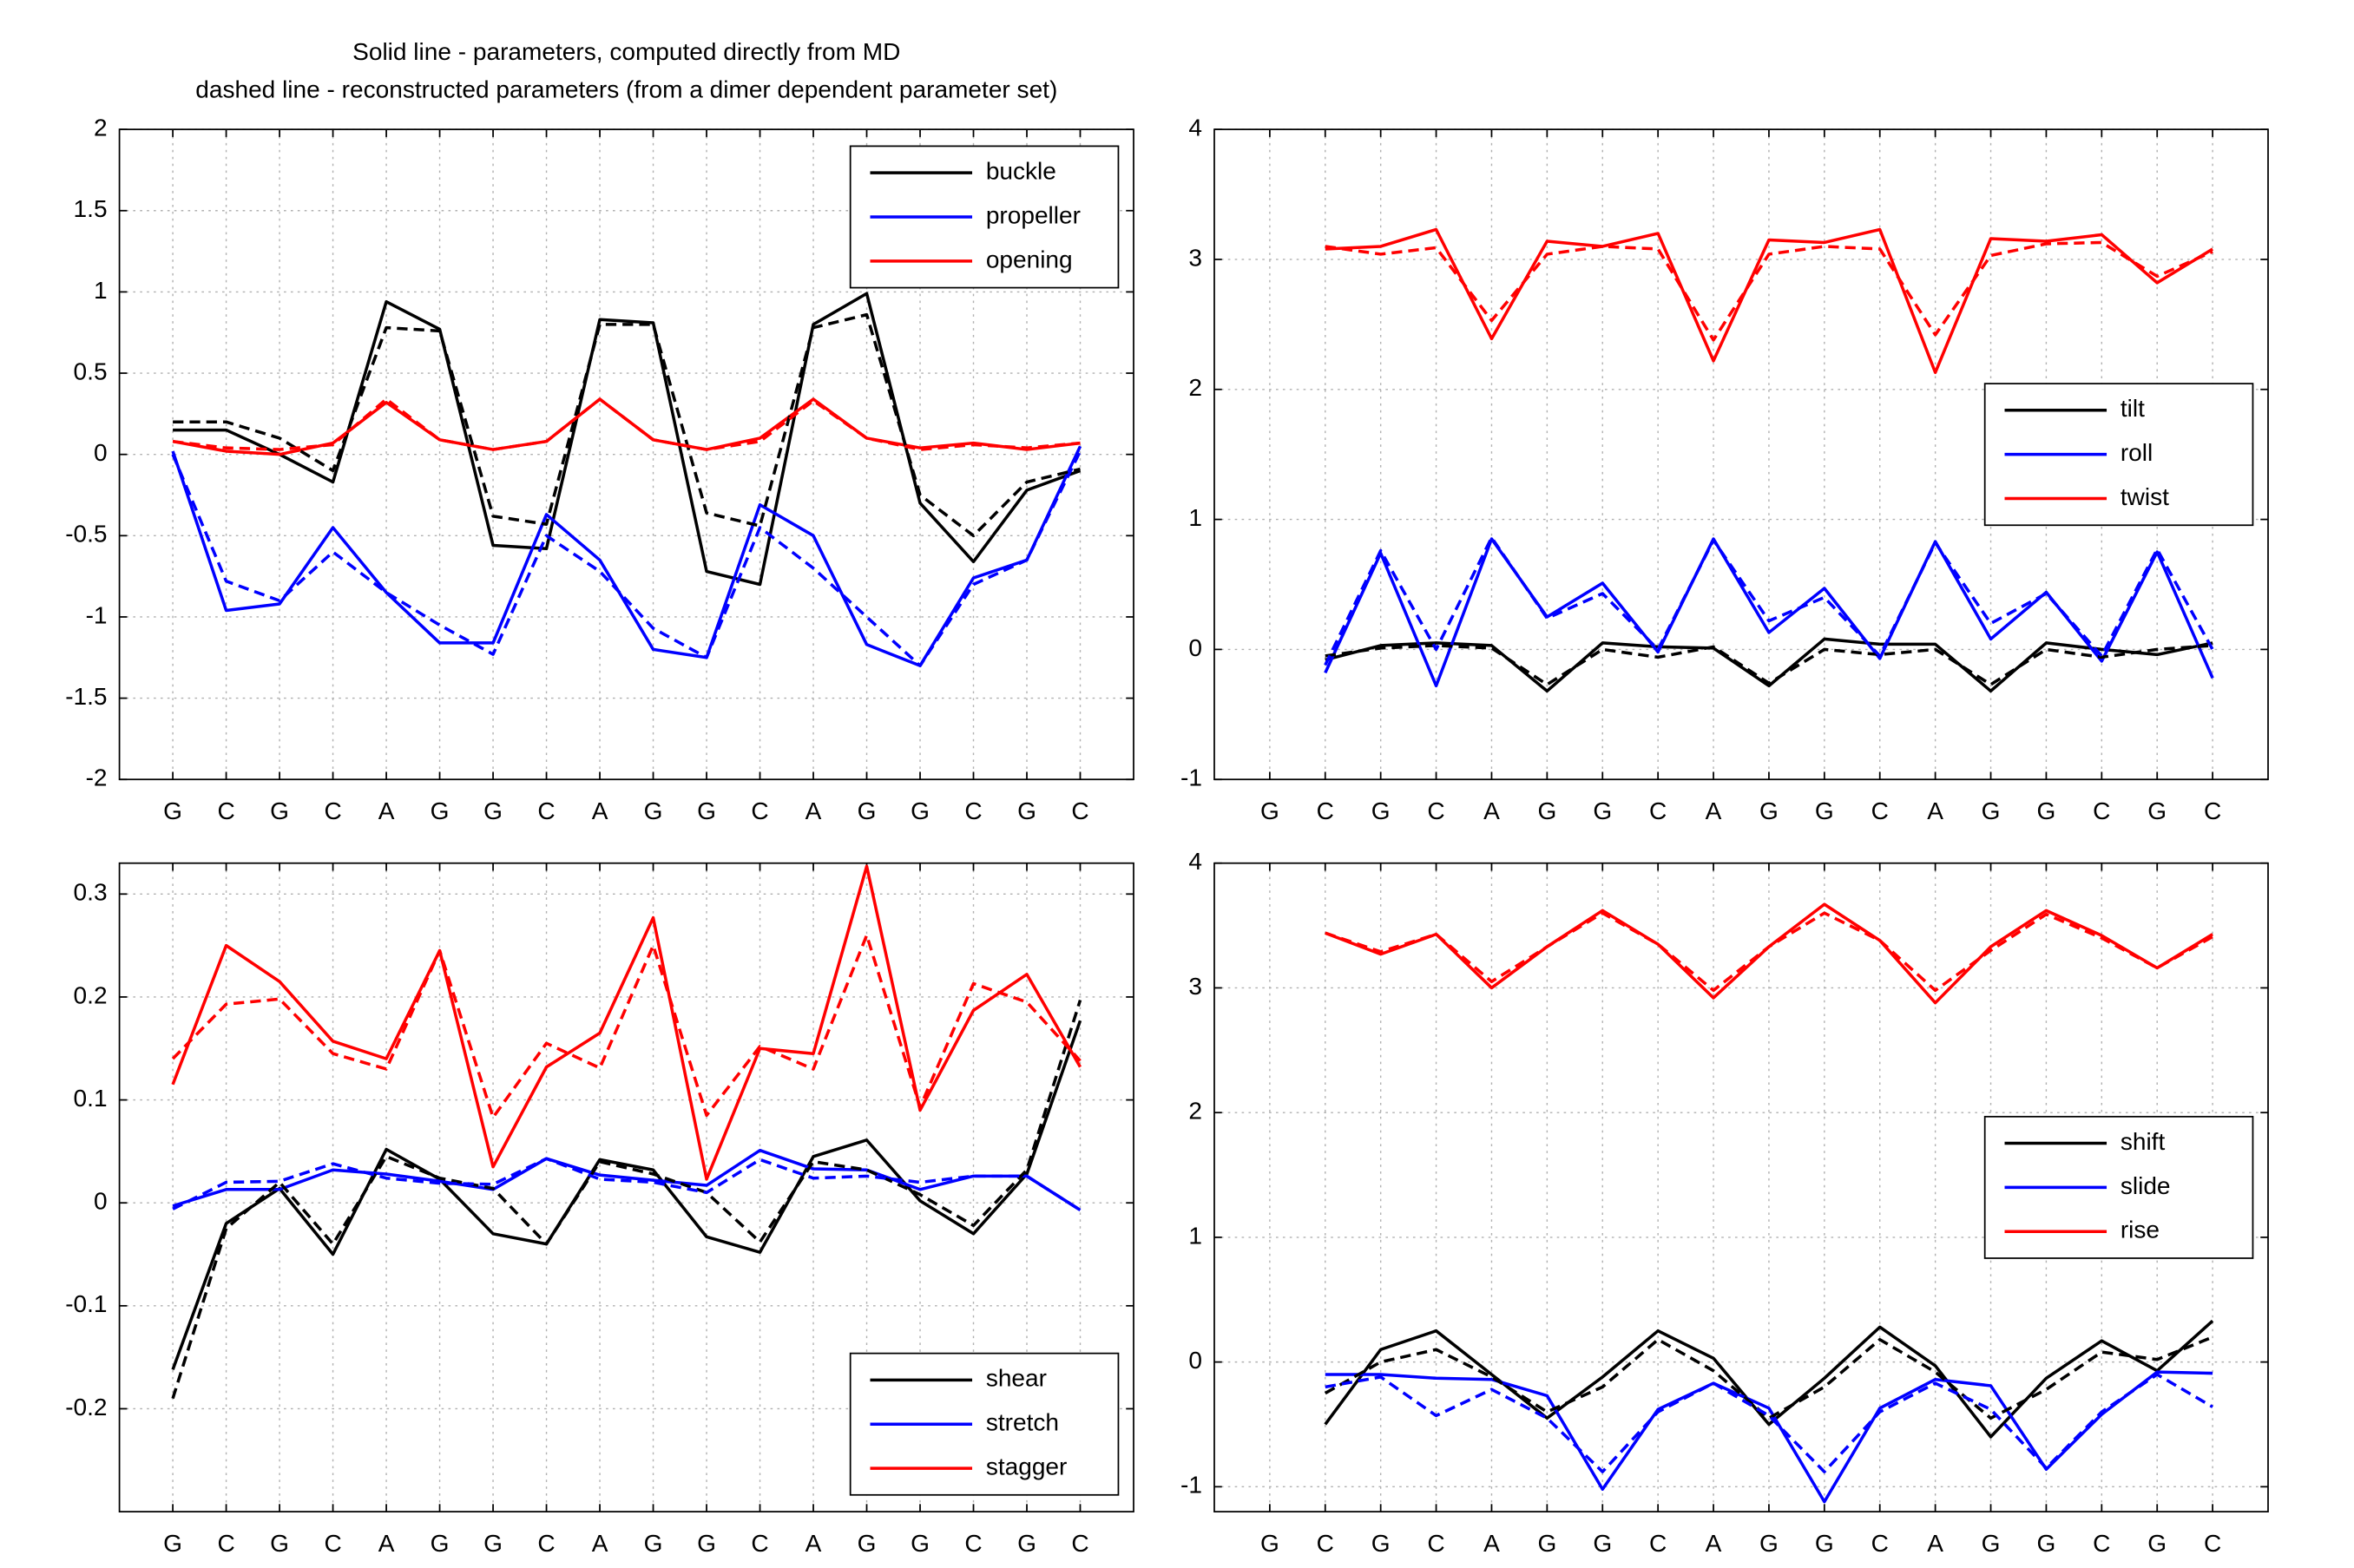 The height and width of the screenshot is (1568, 2354). What do you see at coordinates (2140, 1230) in the screenshot?
I see `legend-label: rise` at bounding box center [2140, 1230].